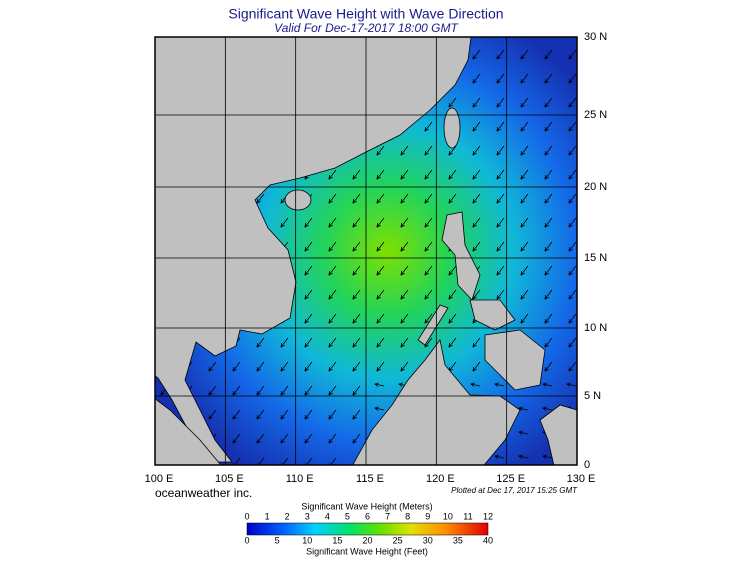  I want to click on taiwan, so click(452, 128).